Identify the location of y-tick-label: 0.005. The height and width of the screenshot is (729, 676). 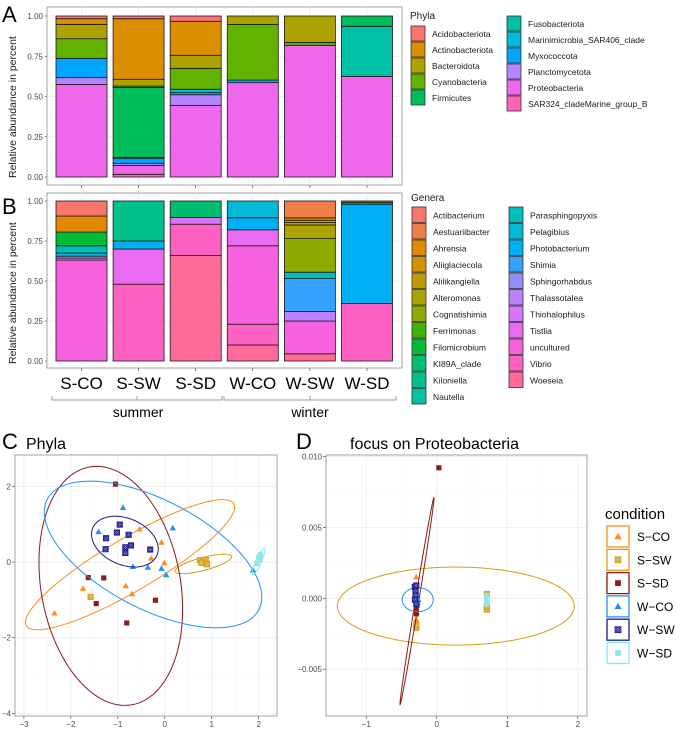
(312, 527).